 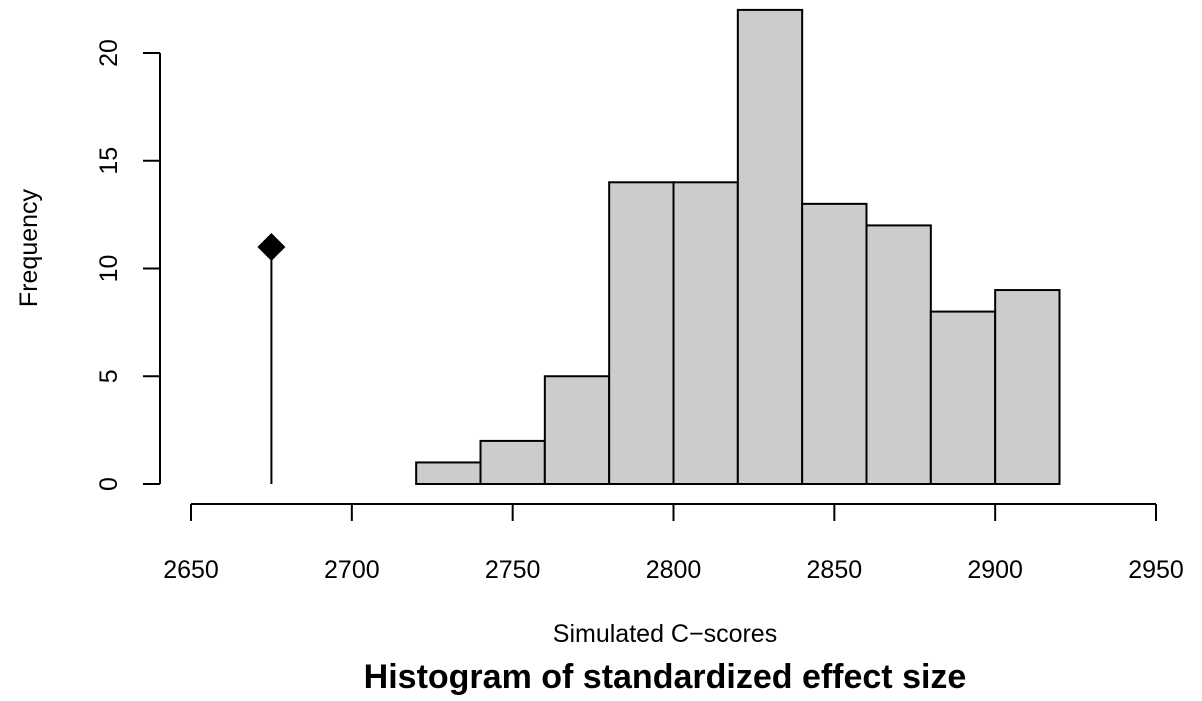 What do you see at coordinates (352, 570) in the screenshot?
I see `x-tick-label-2700: 2700` at bounding box center [352, 570].